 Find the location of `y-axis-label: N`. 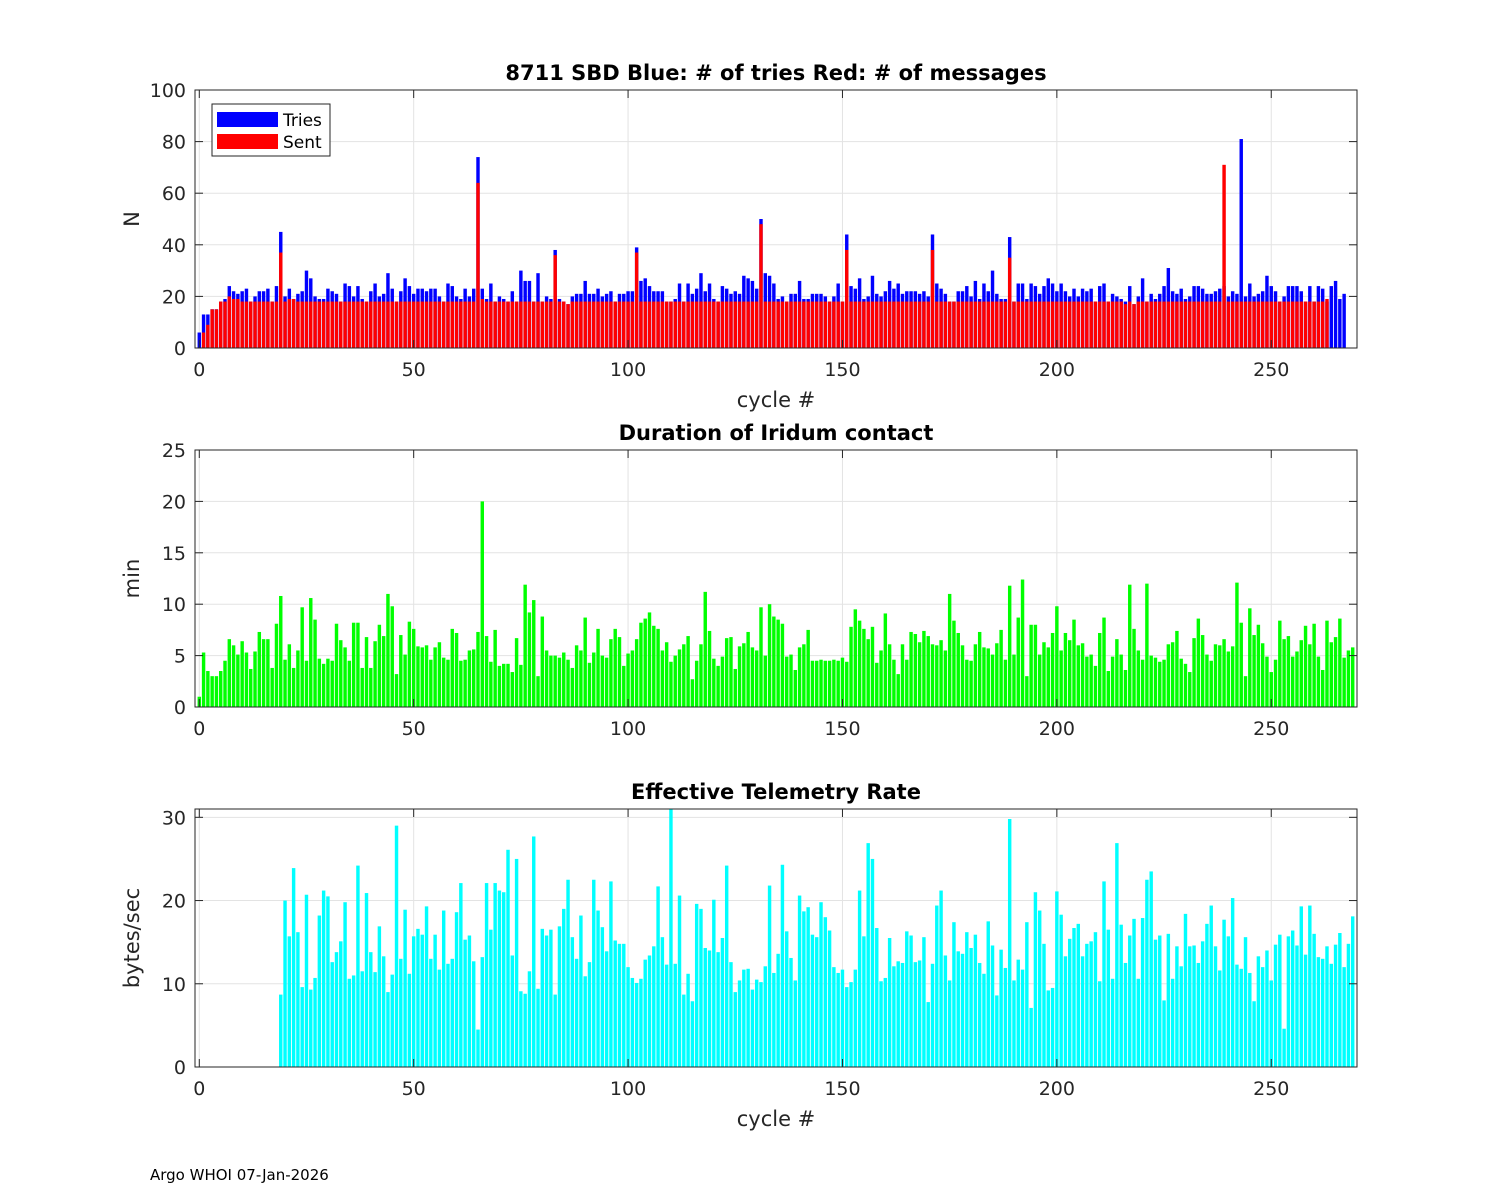

y-axis-label: N is located at coordinates (132, 219).